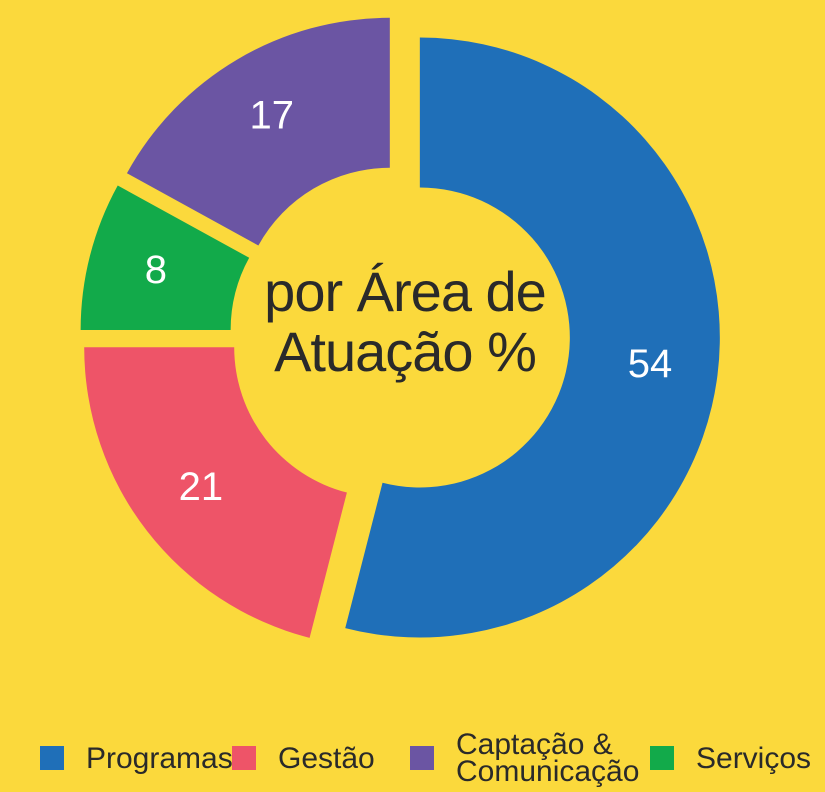 Image resolution: width=825 pixels, height=792 pixels. I want to click on legend-item: Programas, so click(136, 758).